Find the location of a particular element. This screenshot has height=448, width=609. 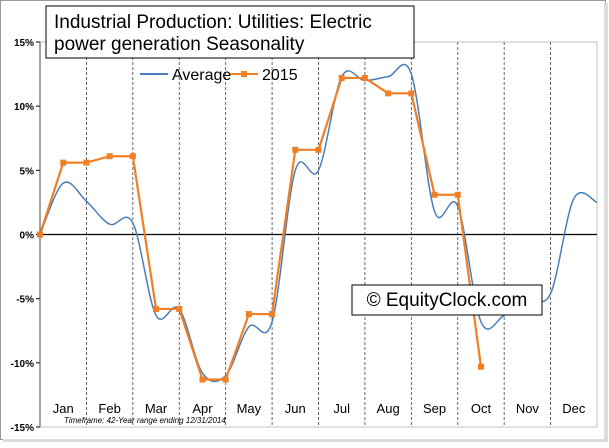

watermark-box is located at coordinates (447, 300).